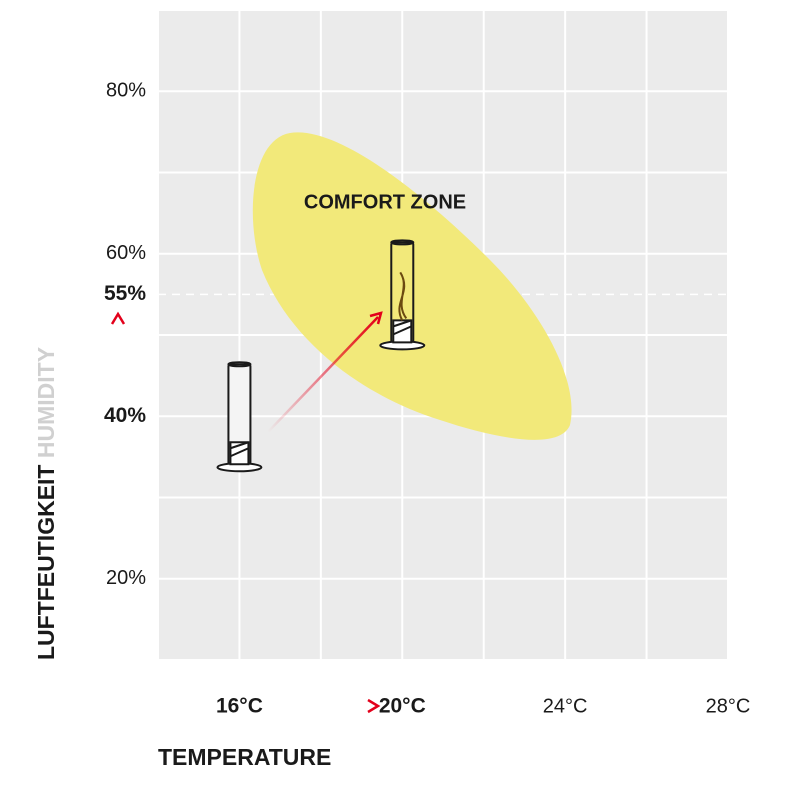  I want to click on y-tick-label: 40%, so click(125, 415).